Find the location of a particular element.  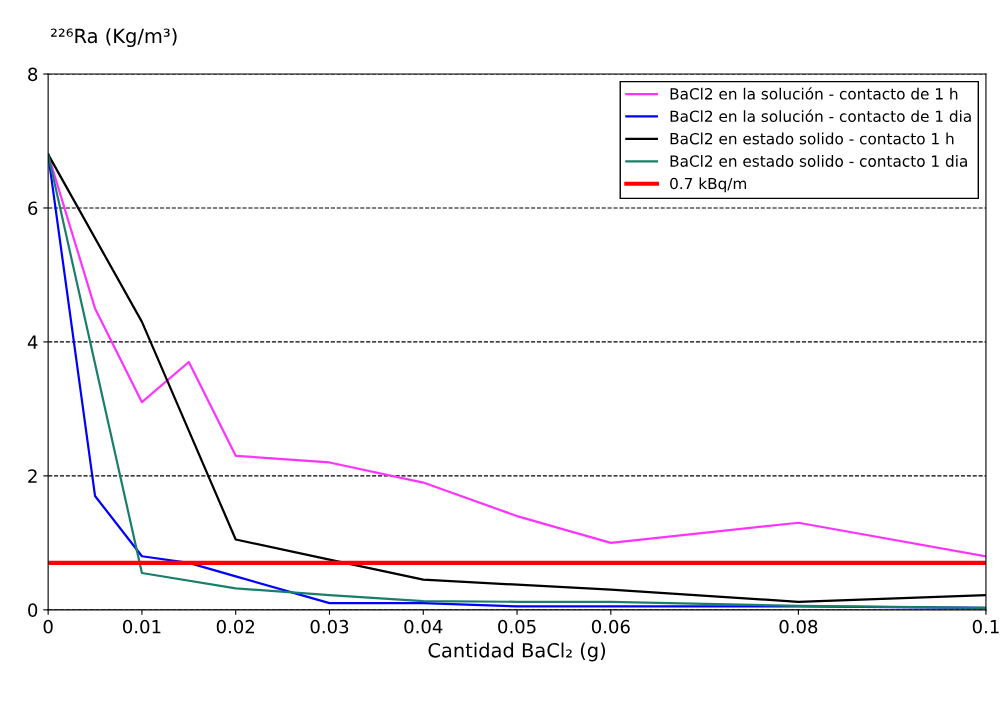

x-tick-label: 0.04 is located at coordinates (423, 626).